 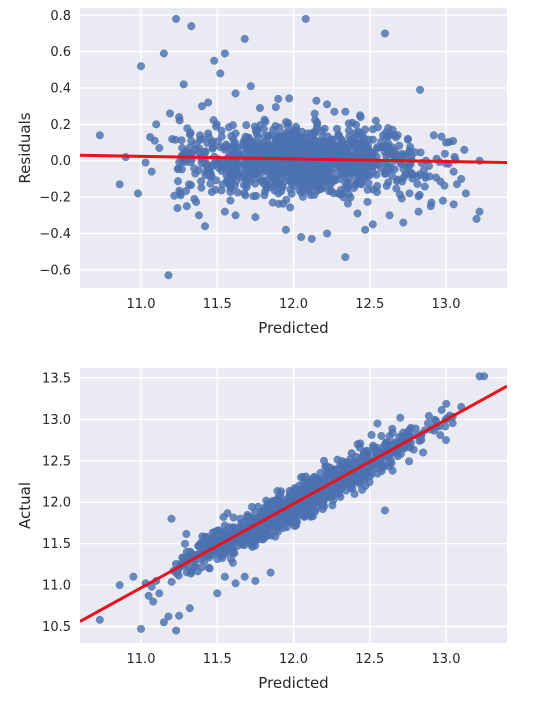 I want to click on y-tick-label: 11.5, so click(x=56, y=544).